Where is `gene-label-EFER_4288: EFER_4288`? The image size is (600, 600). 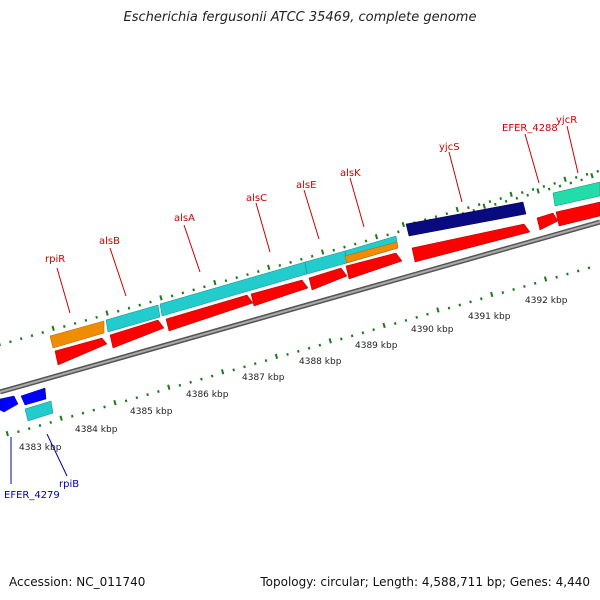 gene-label-EFER_4288: EFER_4288 is located at coordinates (530, 128).